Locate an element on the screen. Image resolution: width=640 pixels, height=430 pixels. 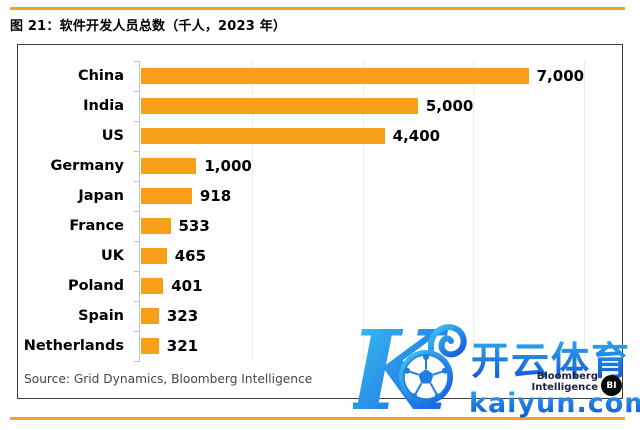
chart-row: China 7,000 is located at coordinates (320, 76).